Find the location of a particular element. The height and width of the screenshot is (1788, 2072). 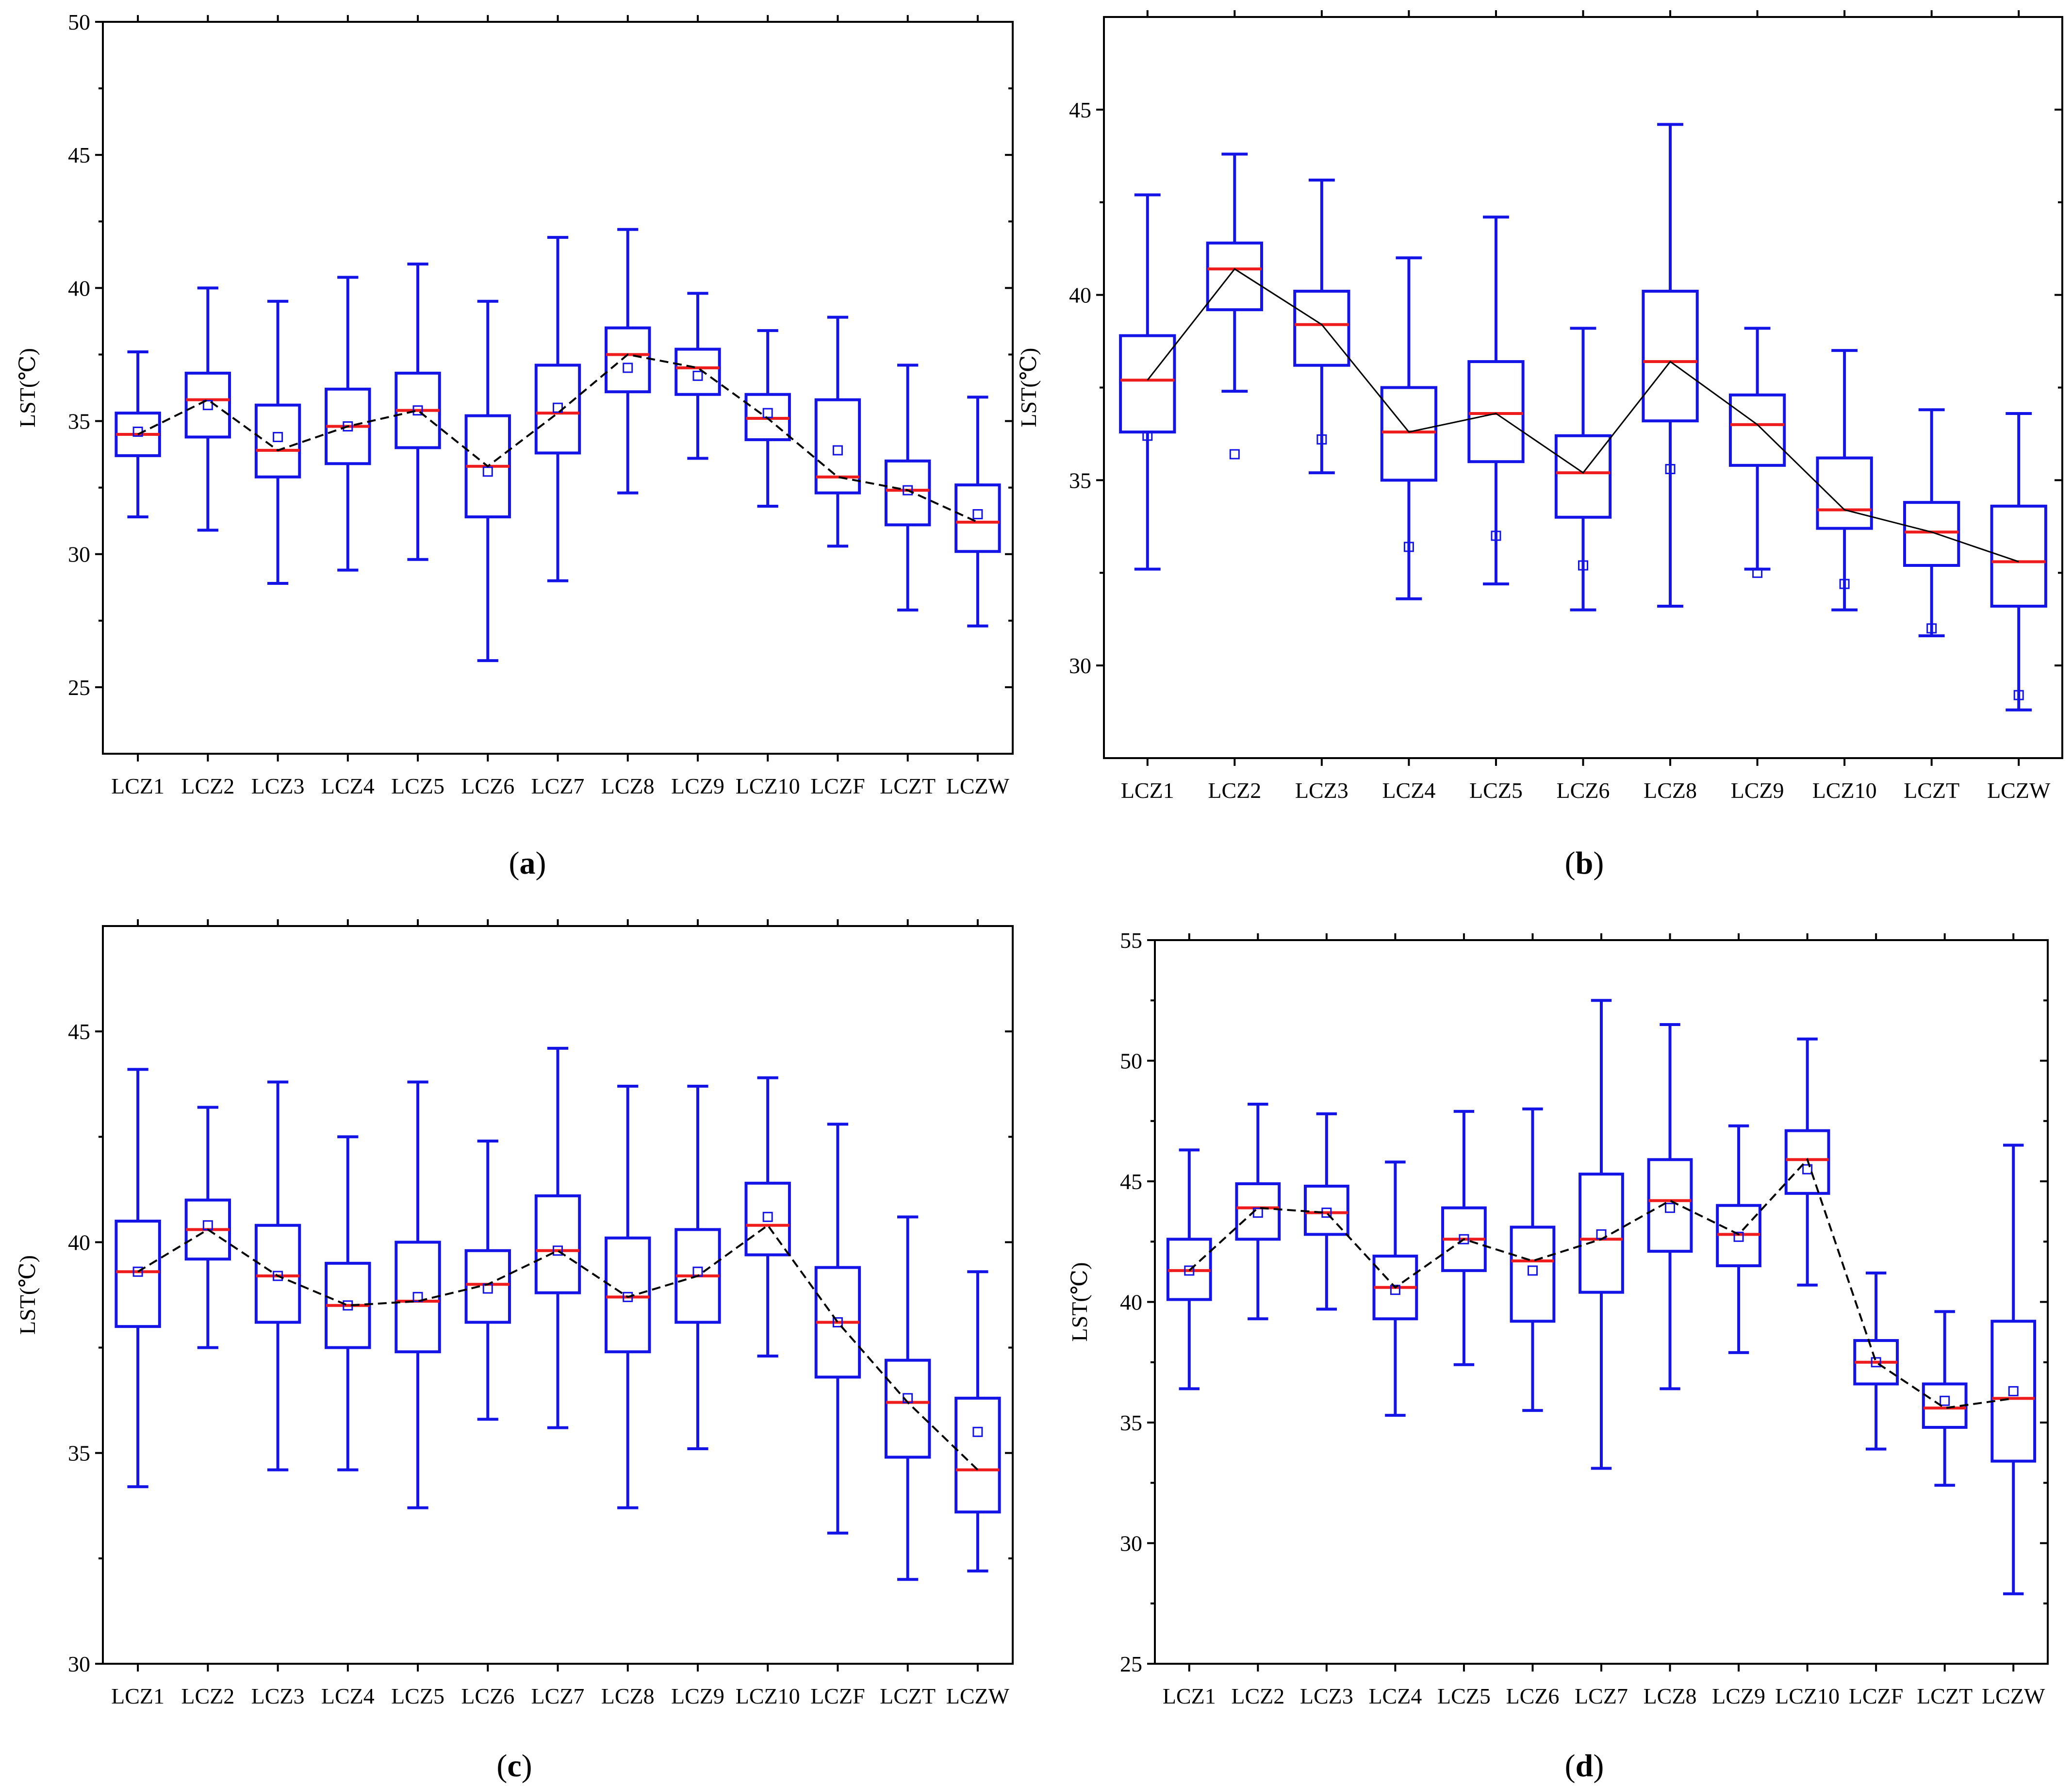

panel-caption: (c) is located at coordinates (514, 1766).